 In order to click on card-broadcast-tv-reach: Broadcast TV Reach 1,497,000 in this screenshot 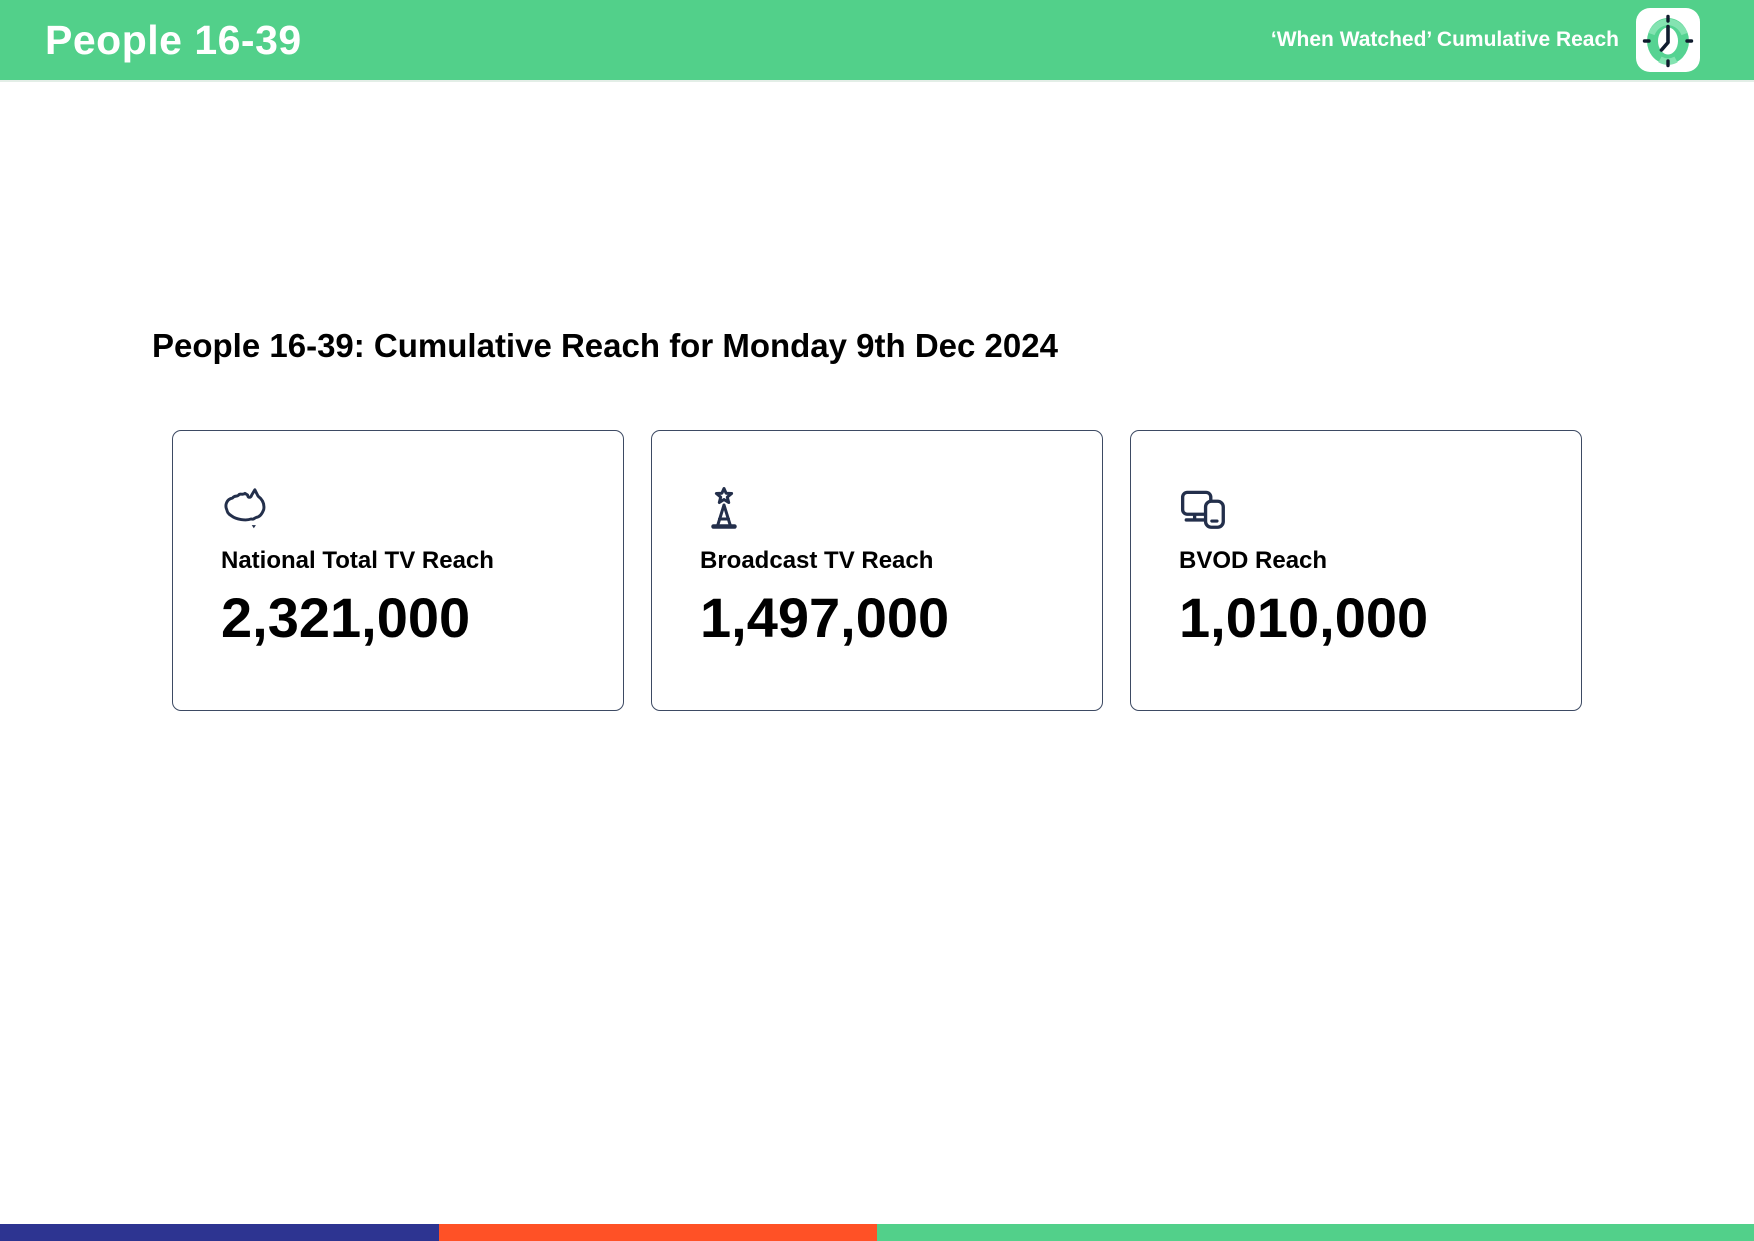, I will do `click(877, 570)`.